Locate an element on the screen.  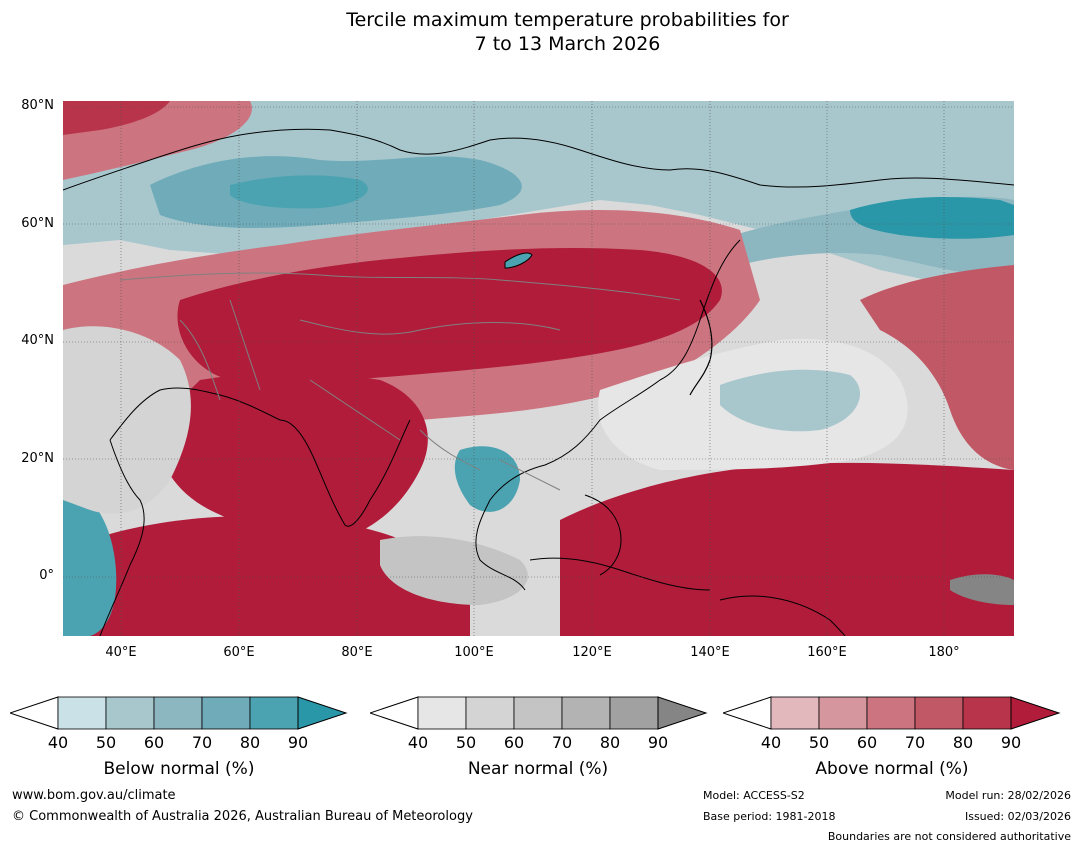
north-pacific-above is located at coordinates (937, 367).